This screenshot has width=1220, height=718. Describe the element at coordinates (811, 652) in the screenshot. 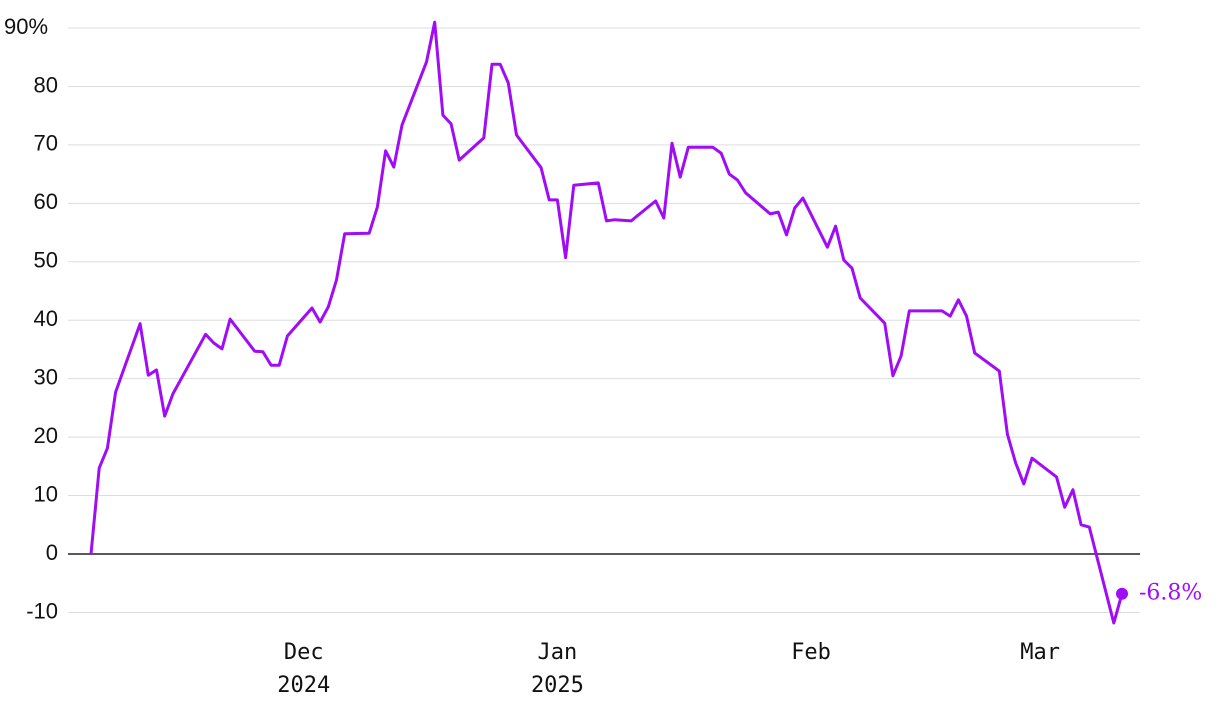

I see `x-tick-label: Feb` at that location.